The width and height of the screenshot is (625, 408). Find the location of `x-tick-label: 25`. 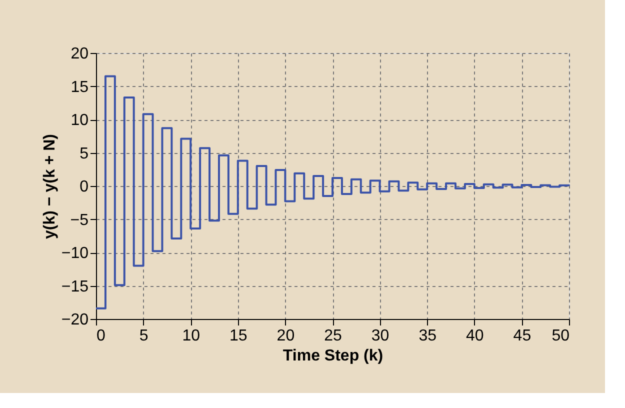

x-tick-label: 25 is located at coordinates (333, 336).